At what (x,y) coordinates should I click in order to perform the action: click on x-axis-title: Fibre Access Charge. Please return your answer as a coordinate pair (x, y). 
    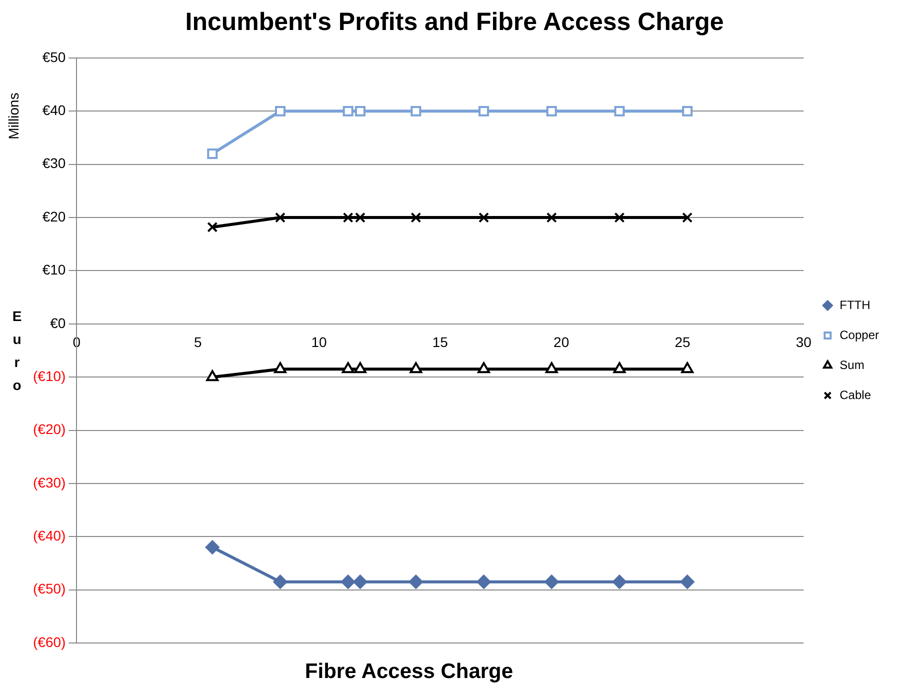
    Looking at the image, I should click on (409, 672).